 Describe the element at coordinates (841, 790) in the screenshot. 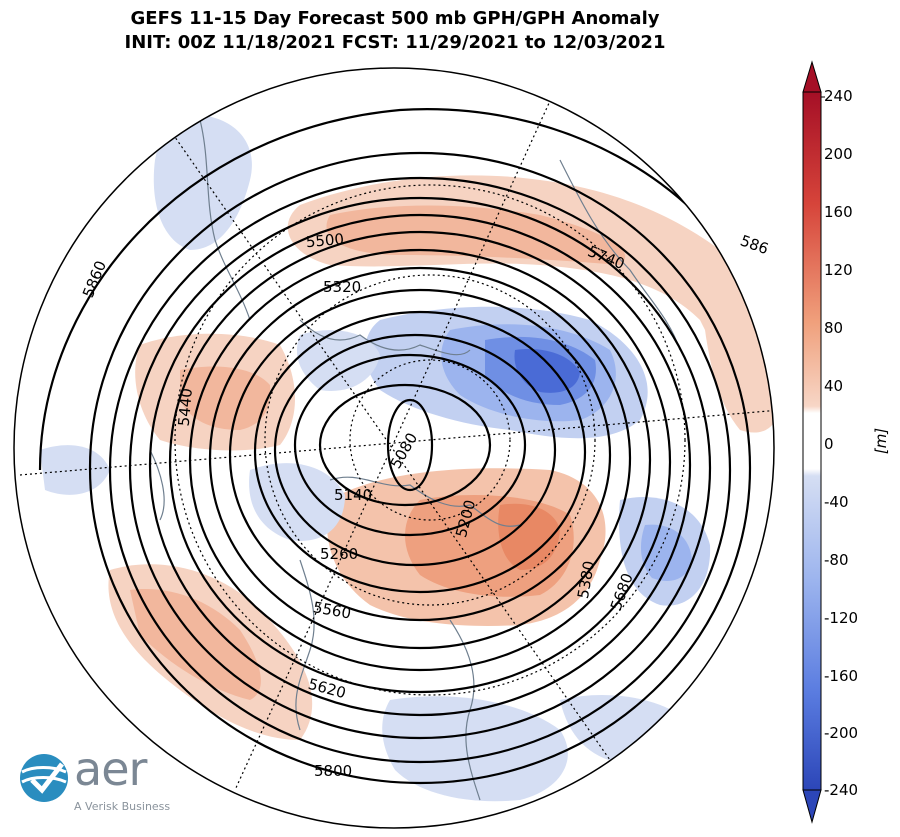

I see `colorbar-tick: -240` at that location.